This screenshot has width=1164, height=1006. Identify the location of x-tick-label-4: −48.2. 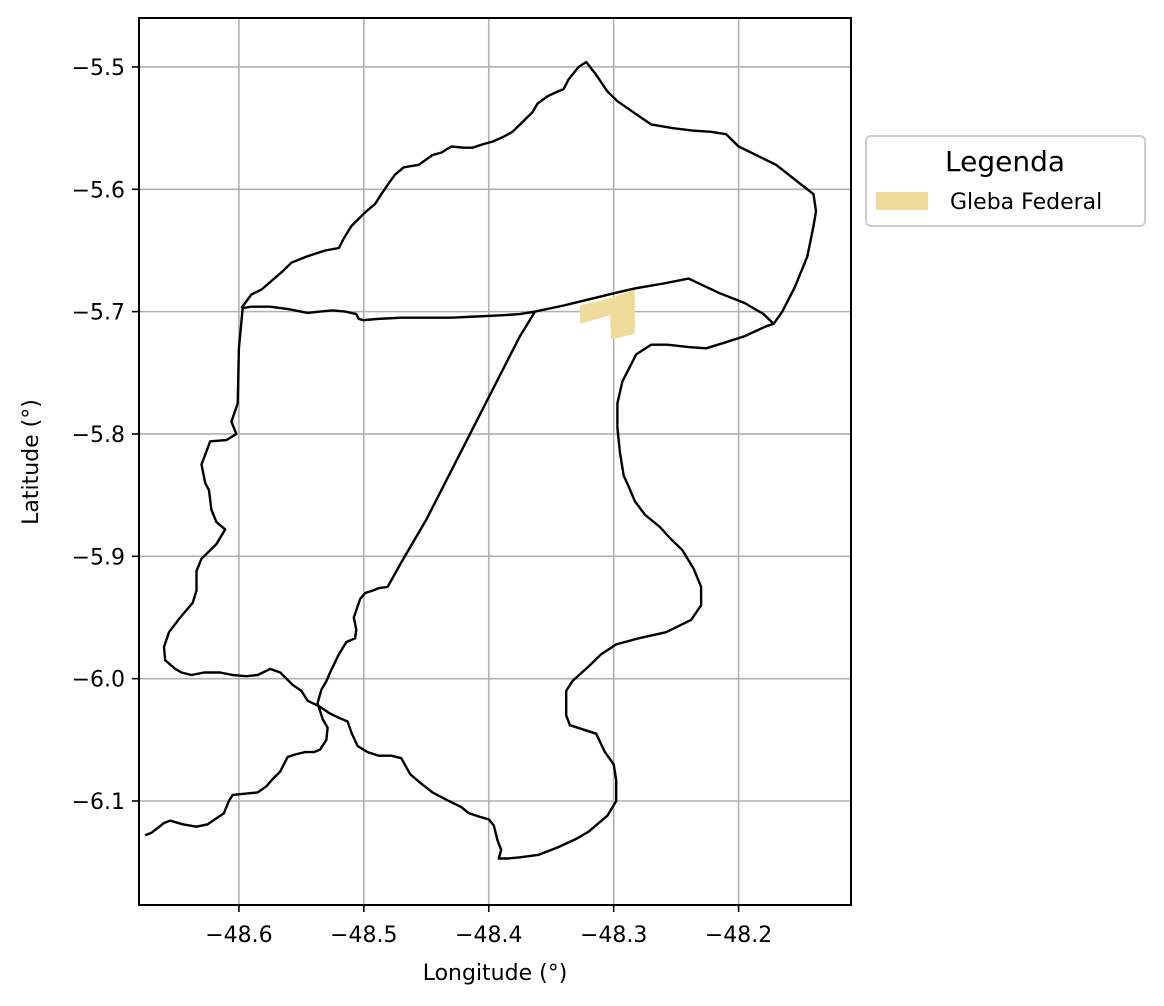
(738, 935).